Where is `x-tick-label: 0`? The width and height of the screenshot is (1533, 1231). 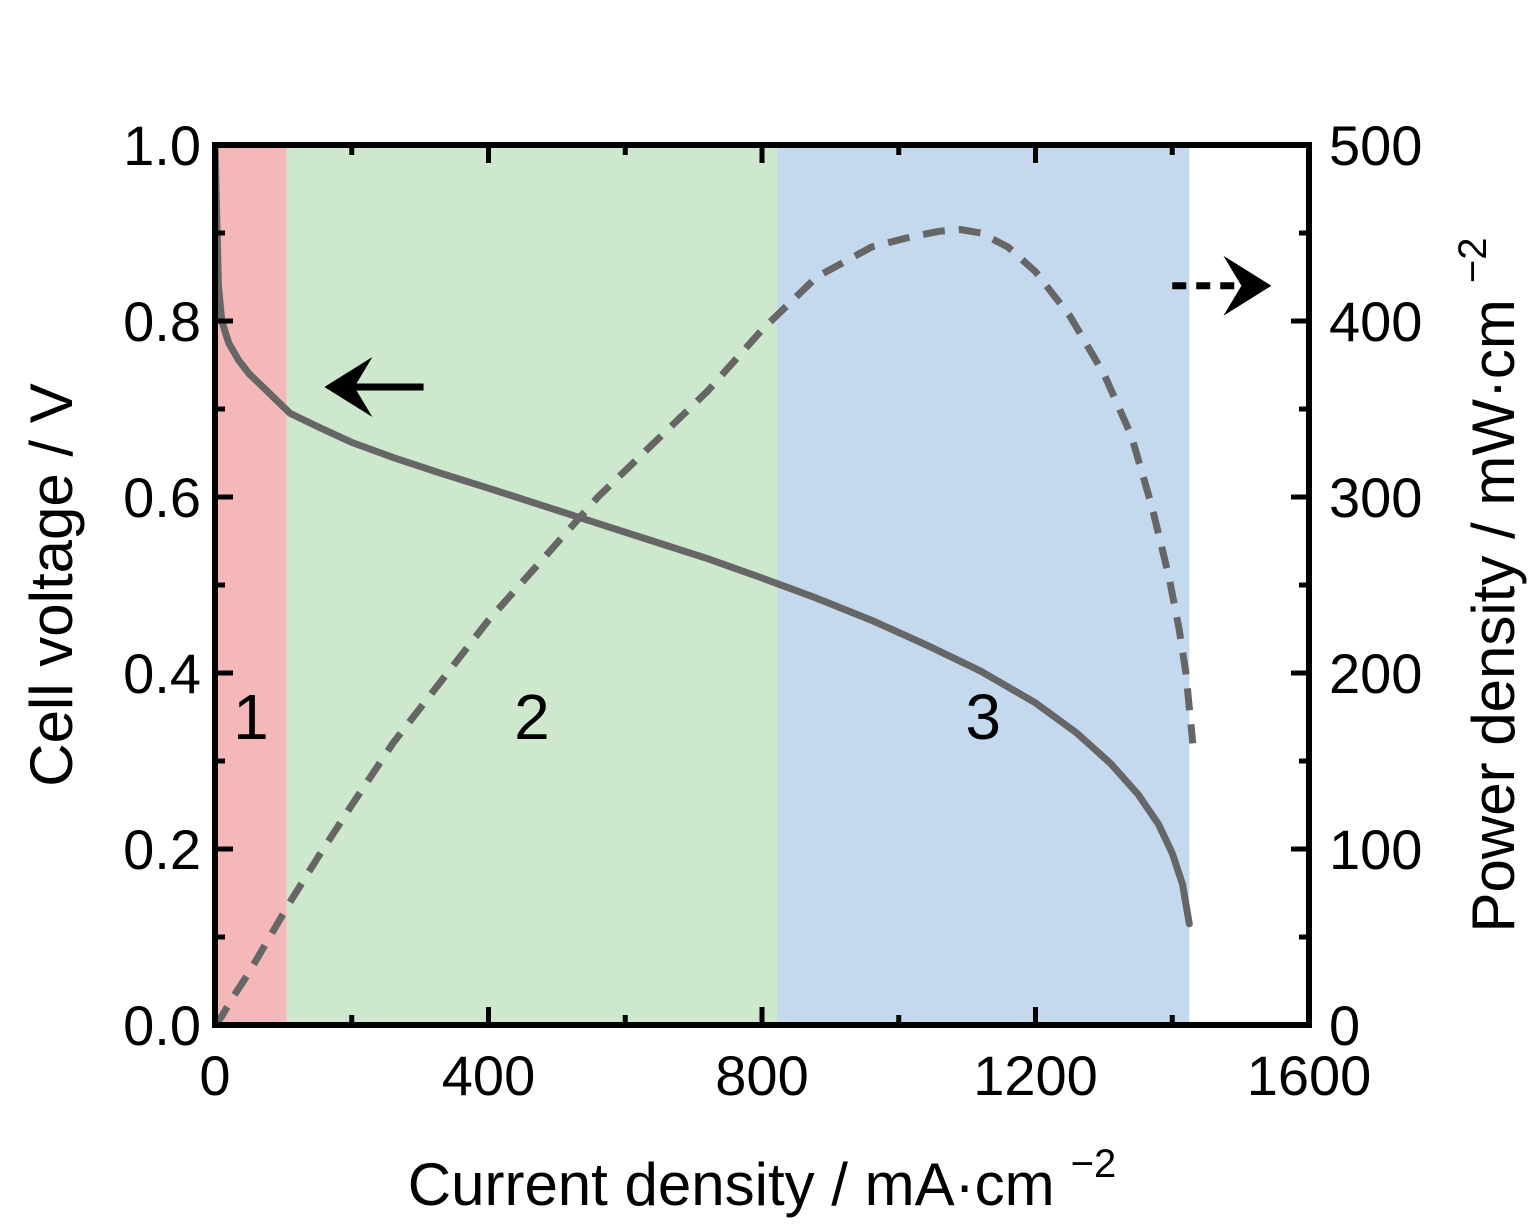 x-tick-label: 0 is located at coordinates (214, 1075).